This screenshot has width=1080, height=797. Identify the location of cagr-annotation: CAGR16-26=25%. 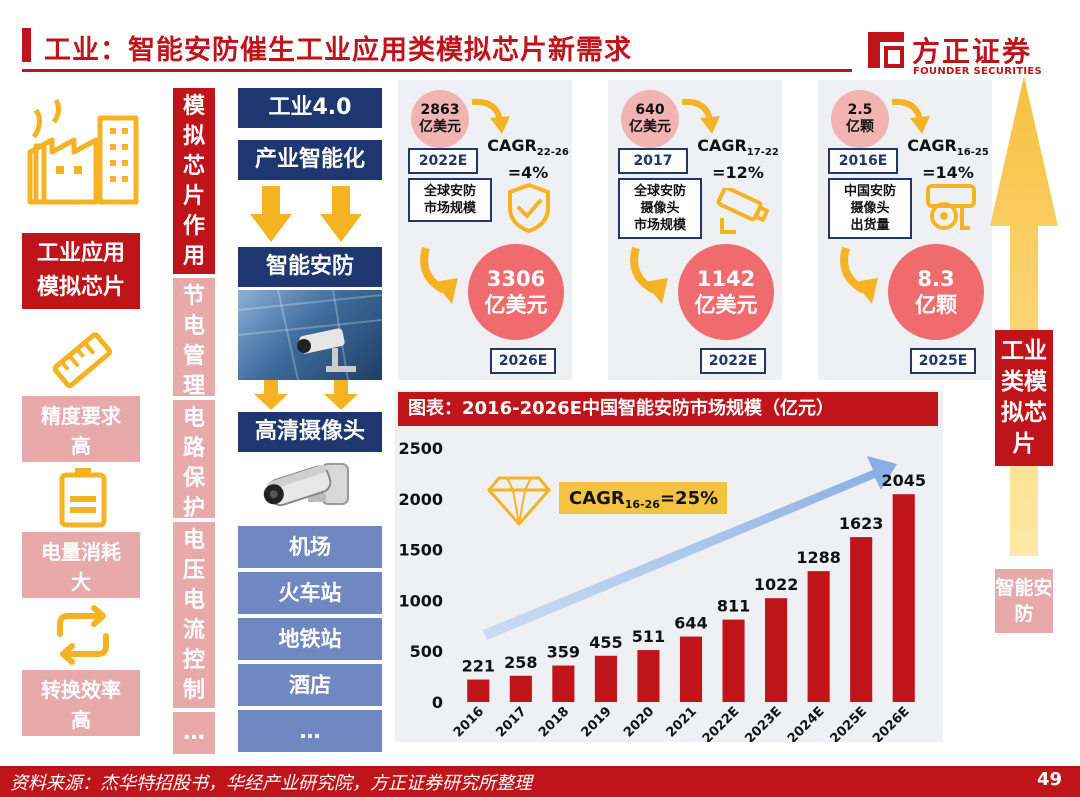
(607, 501).